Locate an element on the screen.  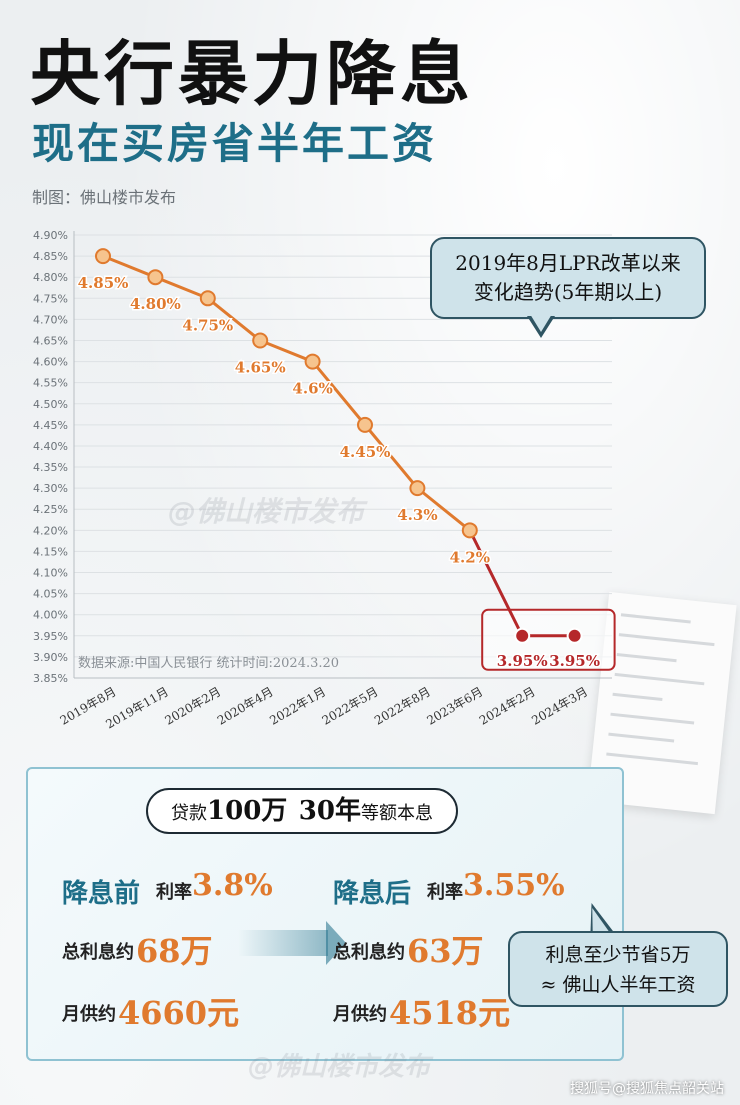
data-label: 4.80% is located at coordinates (155, 304).